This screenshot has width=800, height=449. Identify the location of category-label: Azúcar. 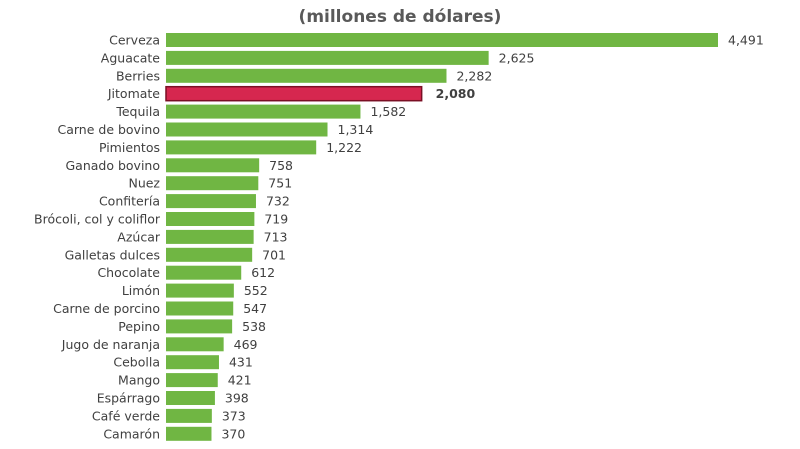
(139, 236).